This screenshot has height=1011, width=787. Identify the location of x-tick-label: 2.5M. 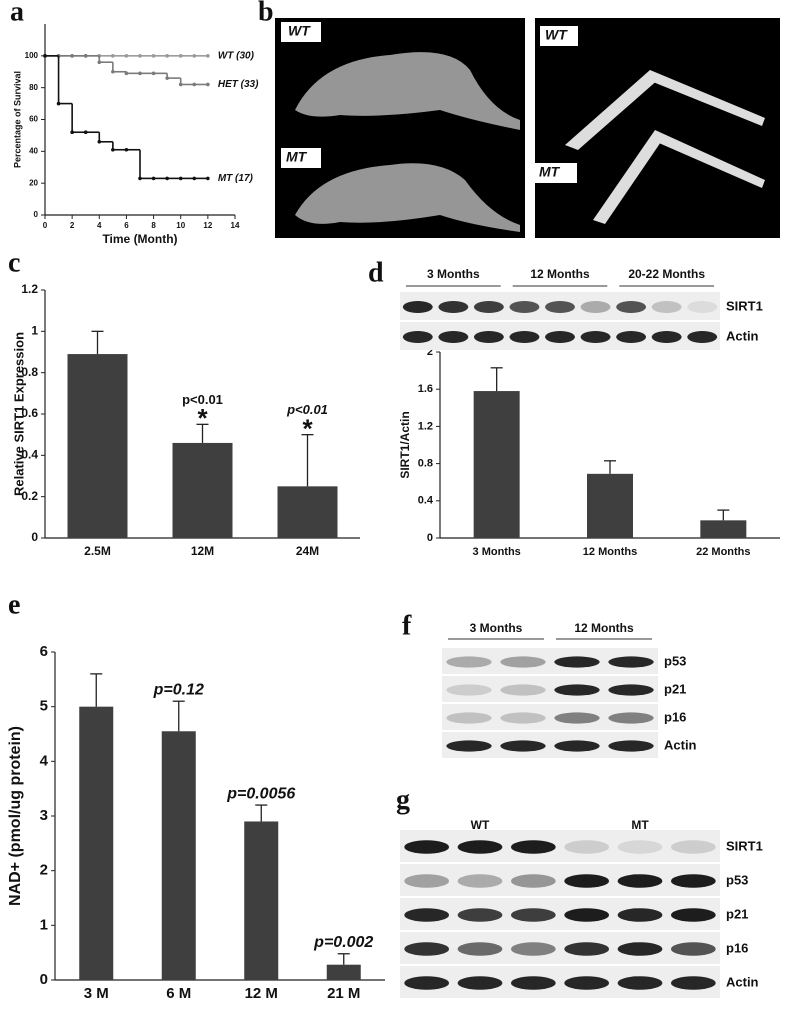
(97, 551).